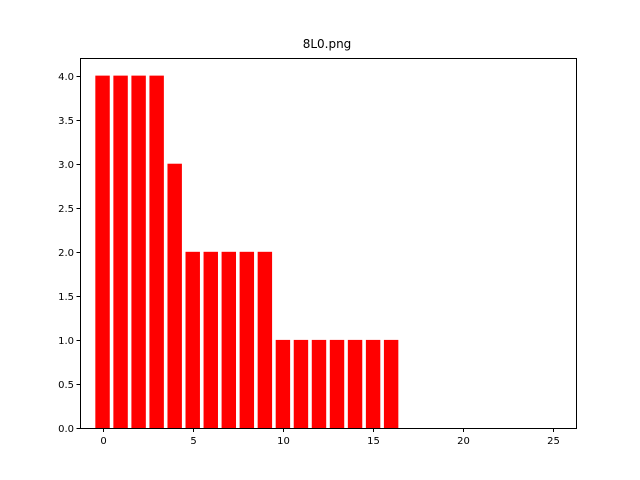 This screenshot has height=480, width=640. I want to click on y-tick-label: 2.5, so click(66, 209).